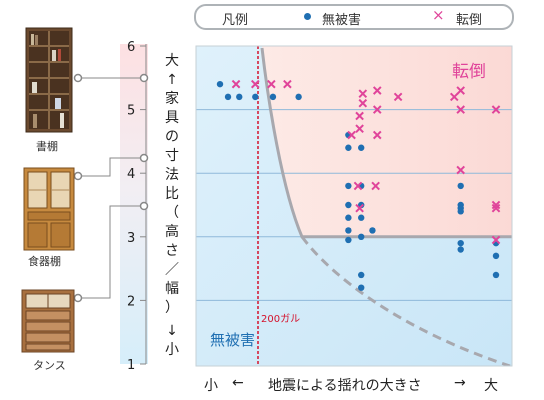  What do you see at coordinates (172, 331) in the screenshot?
I see `y-axis-down-arrow: ↓` at bounding box center [172, 331].